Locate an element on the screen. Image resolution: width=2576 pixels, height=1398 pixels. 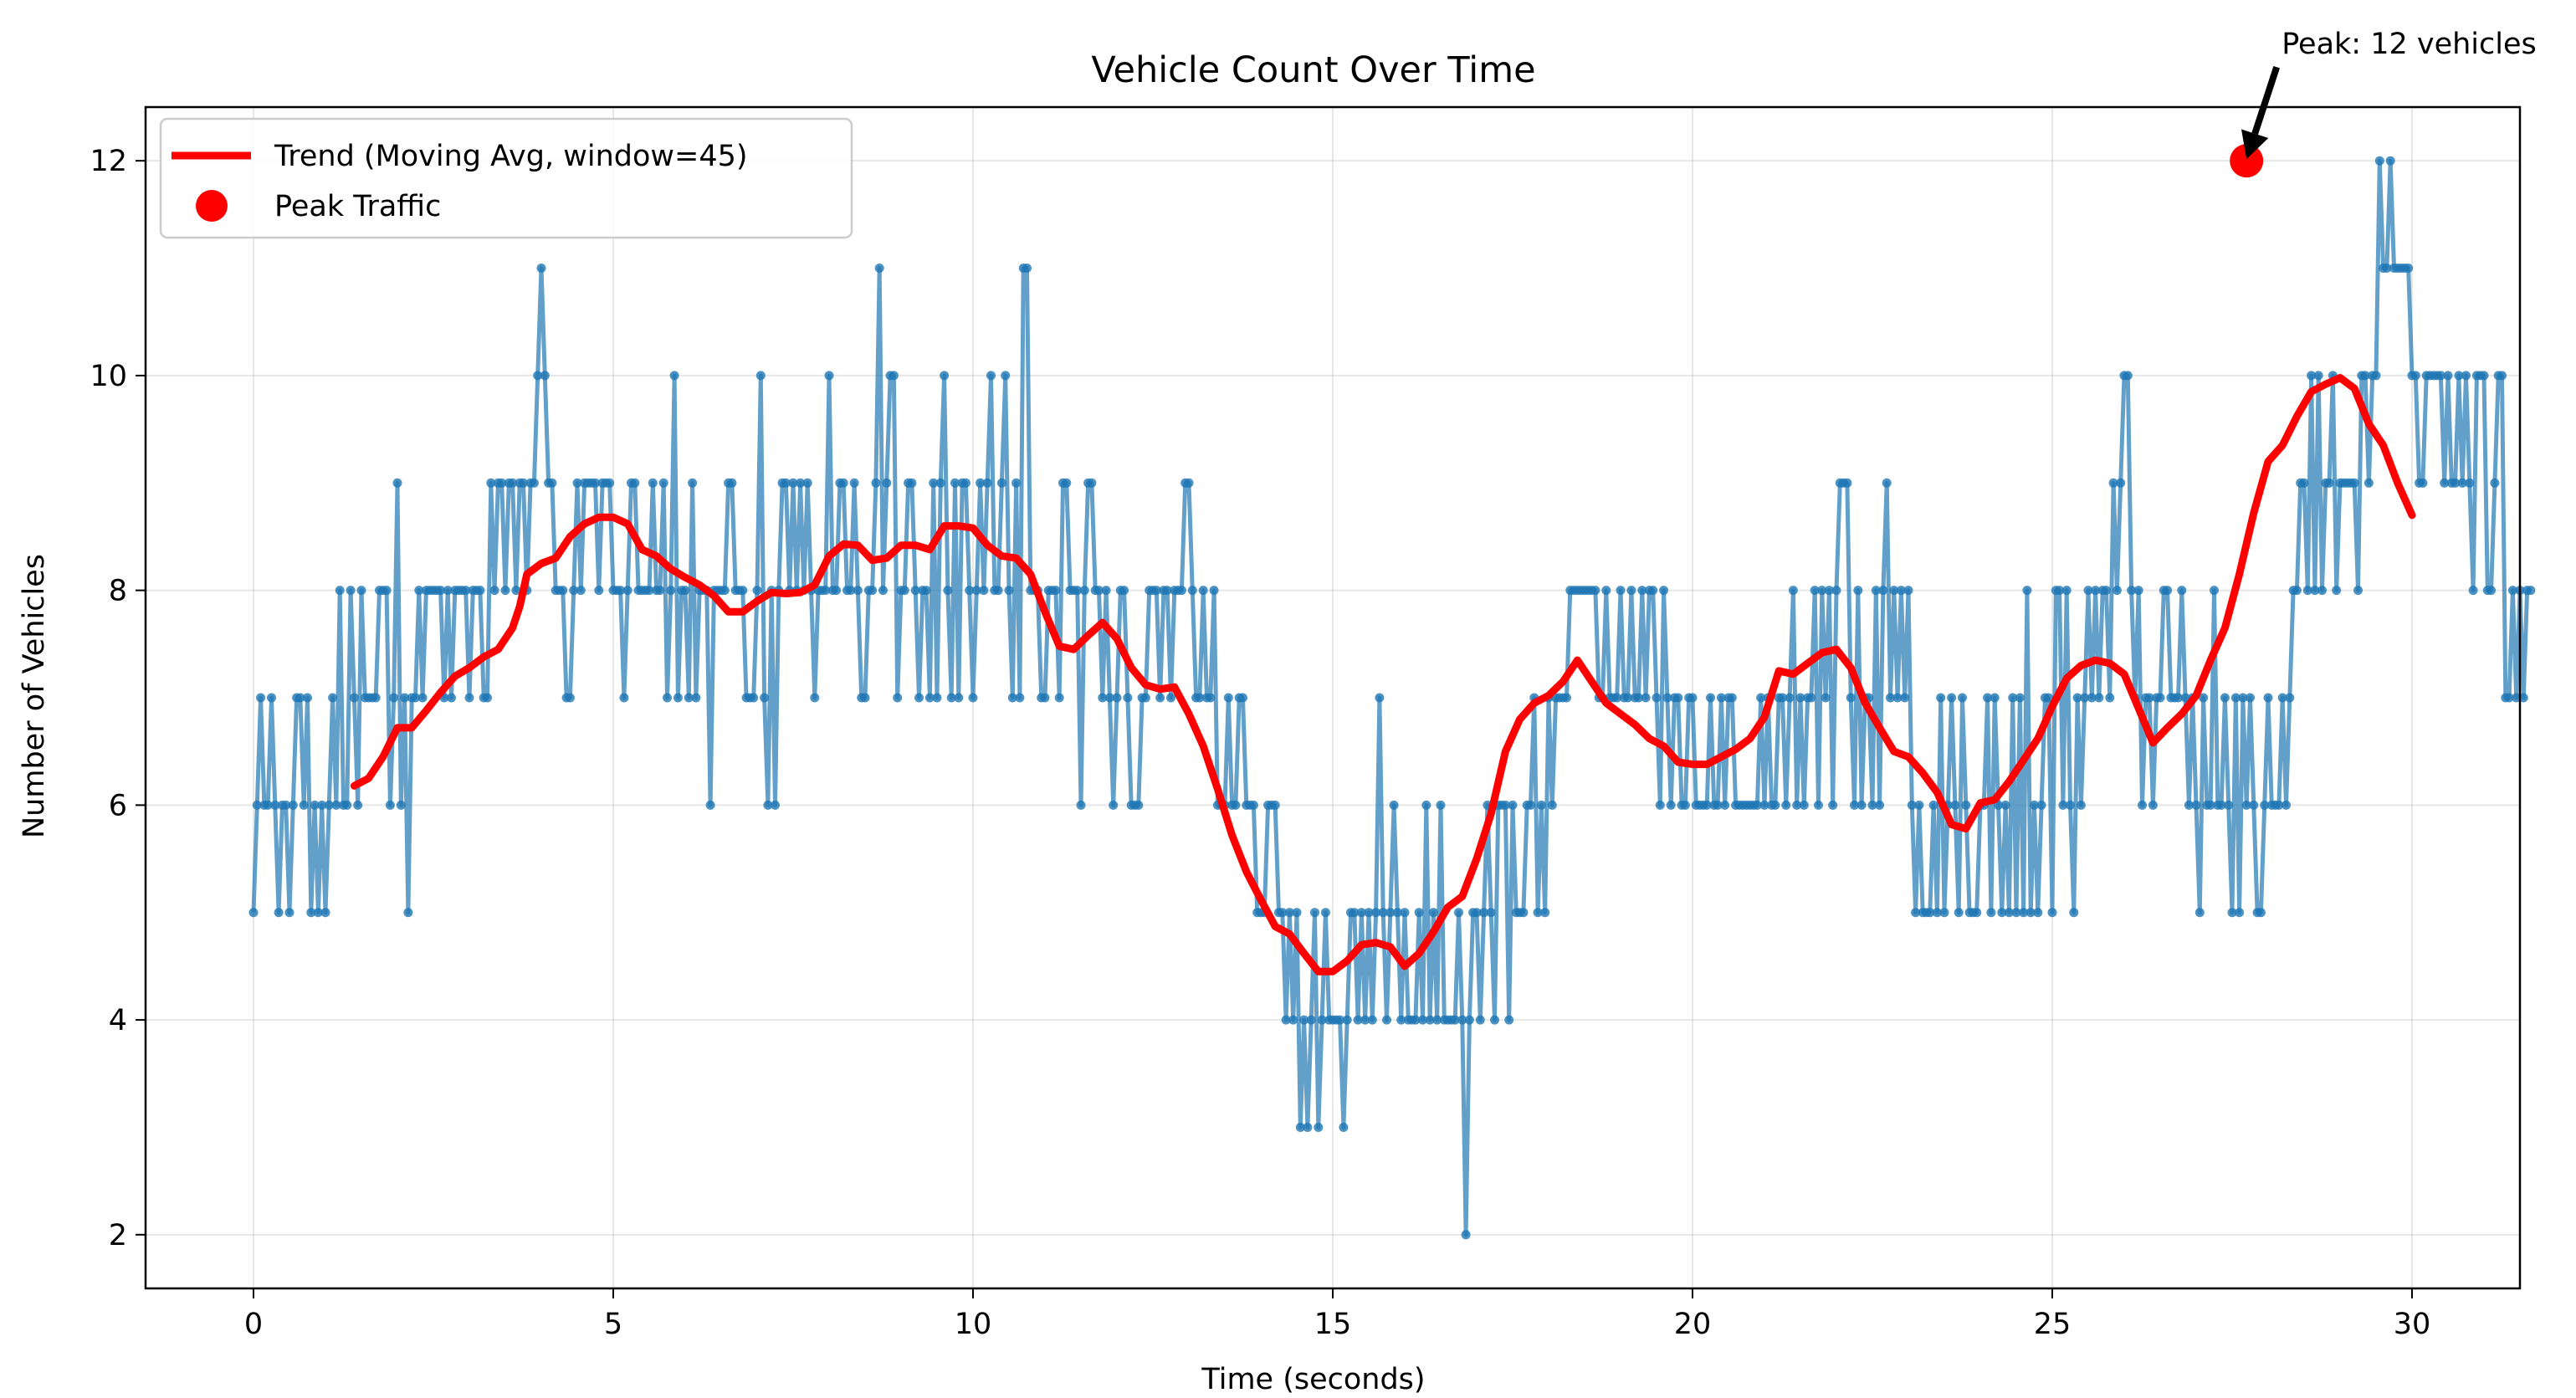
x-tick-label: 30 is located at coordinates (2413, 1324).